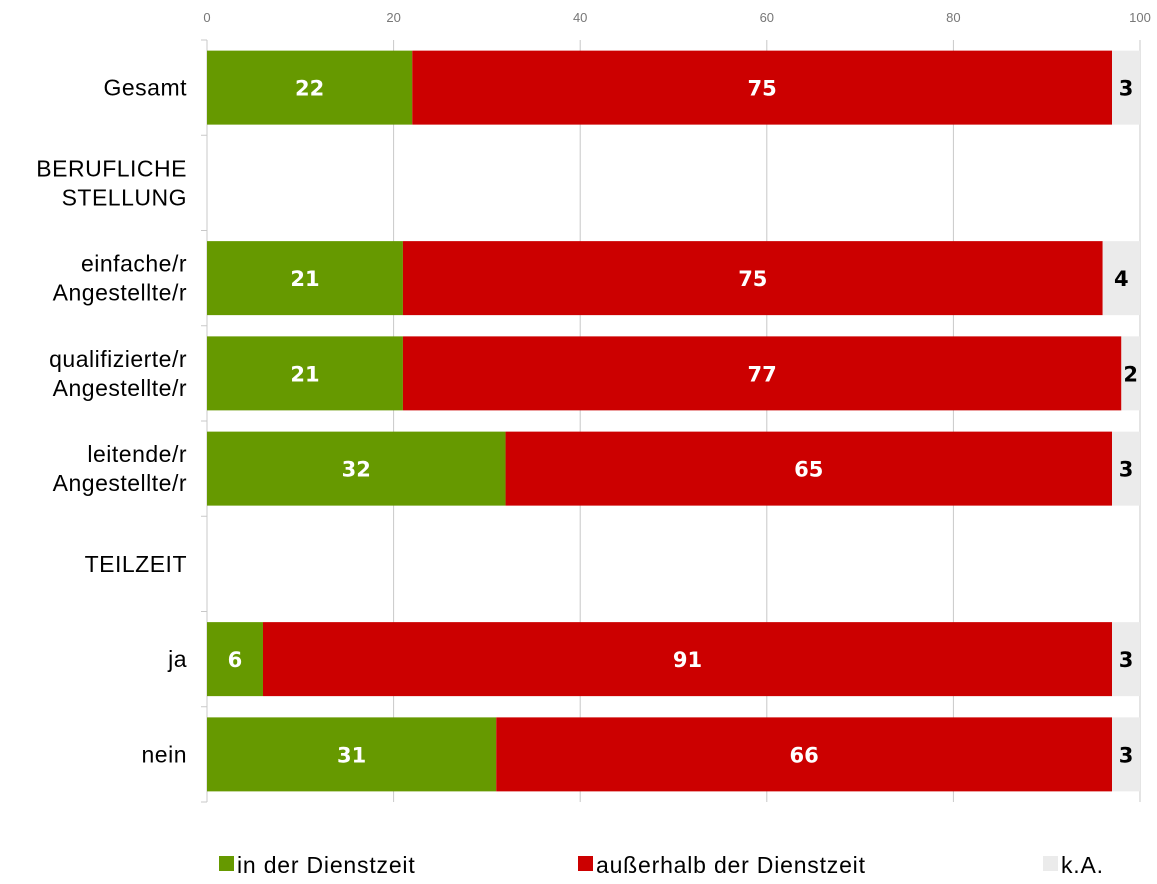 The width and height of the screenshot is (1157, 884). What do you see at coordinates (120, 278) in the screenshot?
I see `category-label: einfache/r Angestellte/r` at bounding box center [120, 278].